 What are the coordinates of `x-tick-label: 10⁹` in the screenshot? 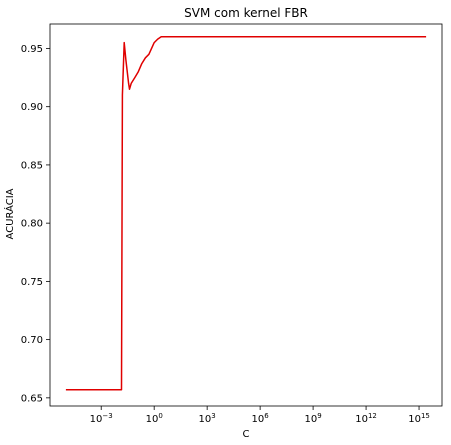 It's located at (312, 418).